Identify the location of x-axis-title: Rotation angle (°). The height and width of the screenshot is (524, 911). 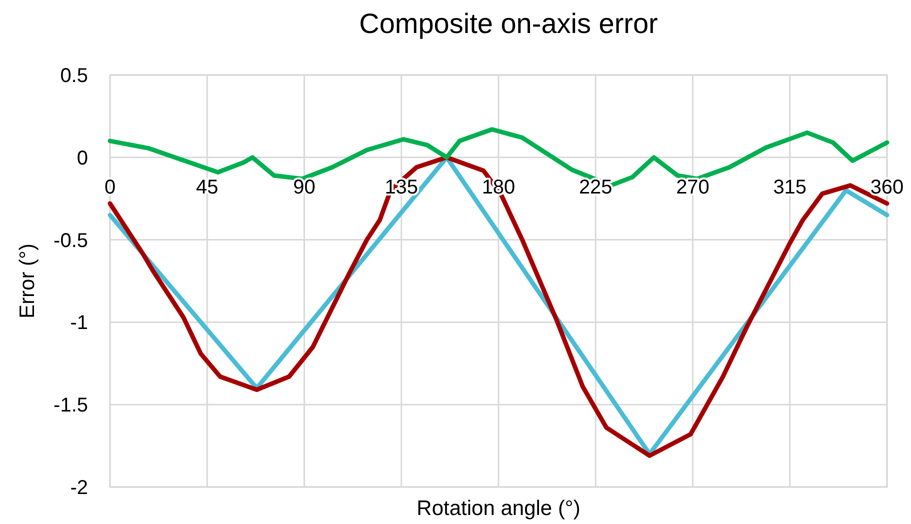
(498, 508).